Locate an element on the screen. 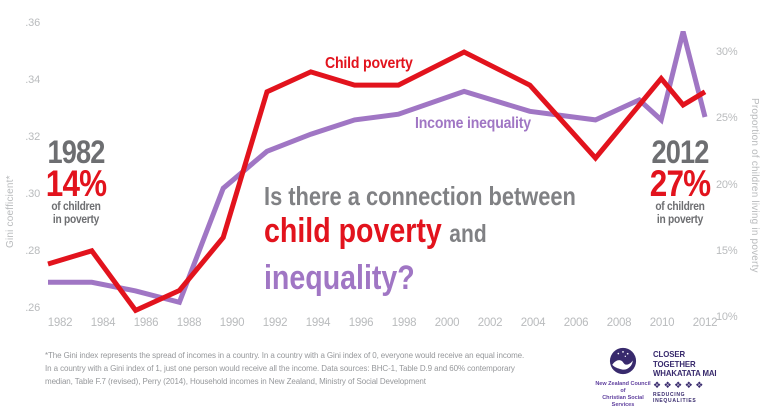 The height and width of the screenshot is (407, 770). annotation-1982-percent: 14% is located at coordinates (76, 183).